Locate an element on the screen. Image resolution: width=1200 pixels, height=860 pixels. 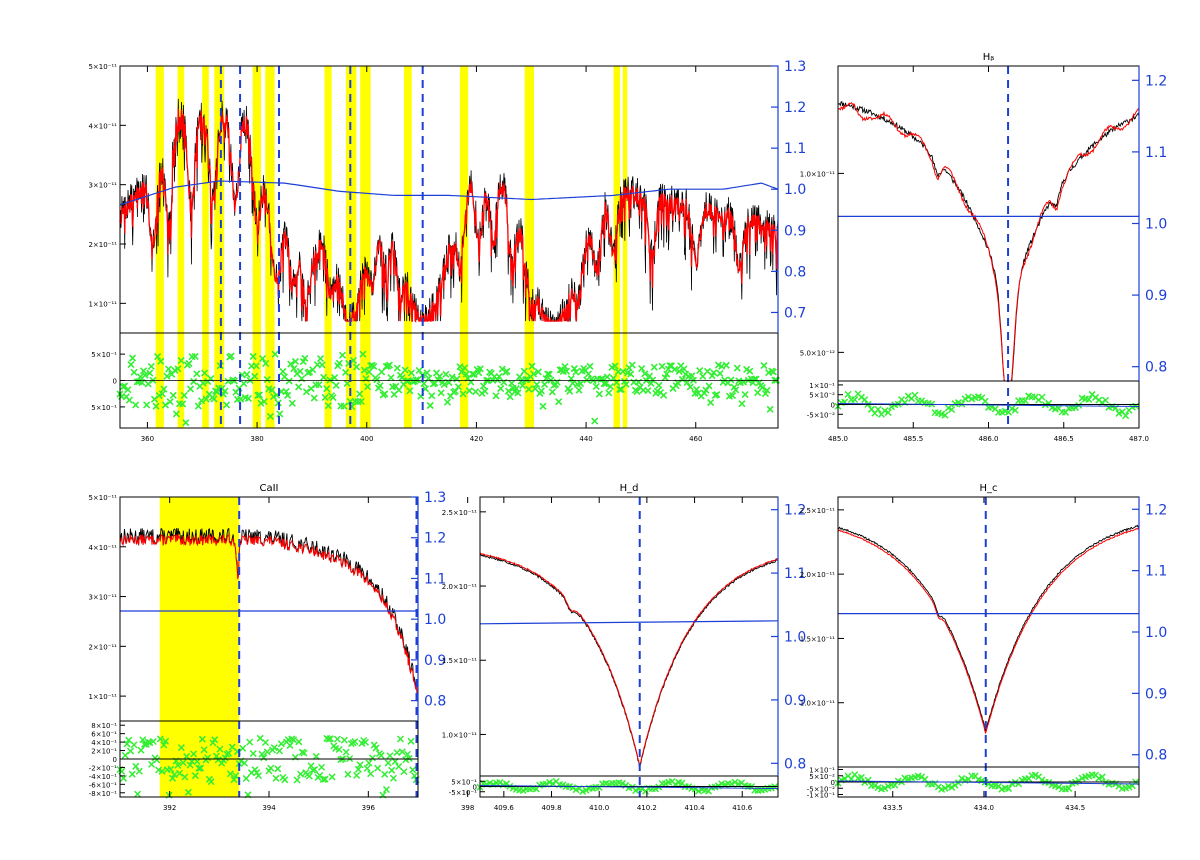
right-tick-label: 1.1 is located at coordinates (1156, 153).